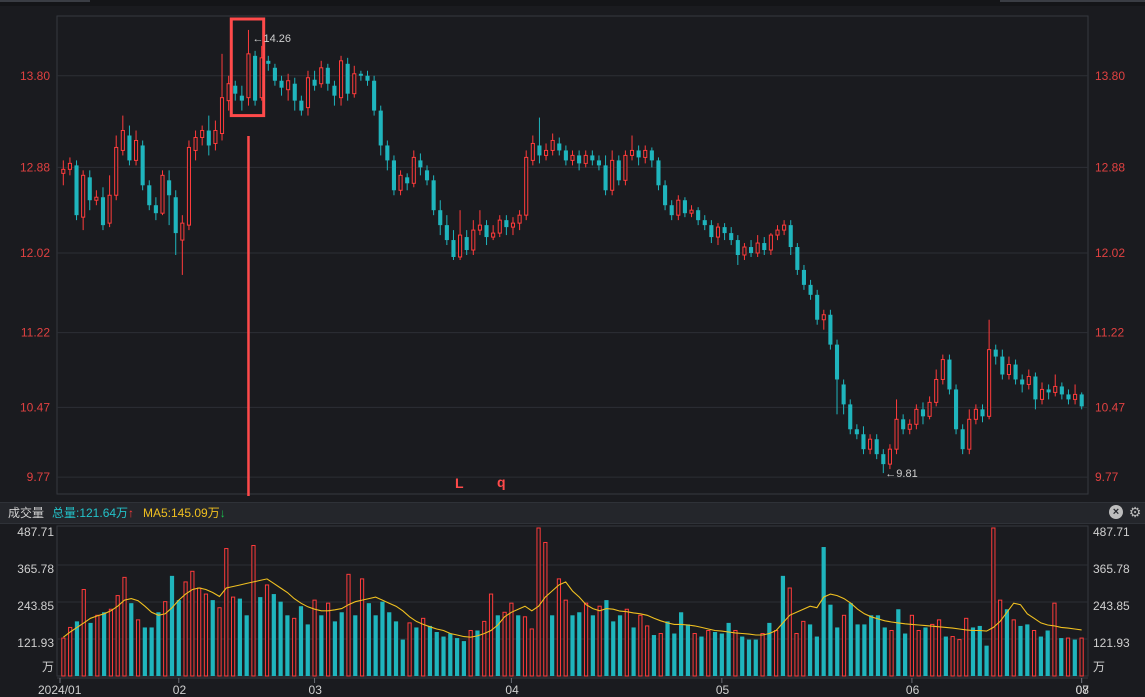 This screenshot has width=1145, height=697. Describe the element at coordinates (1116, 512) in the screenshot. I see `close-icon: ×` at that location.